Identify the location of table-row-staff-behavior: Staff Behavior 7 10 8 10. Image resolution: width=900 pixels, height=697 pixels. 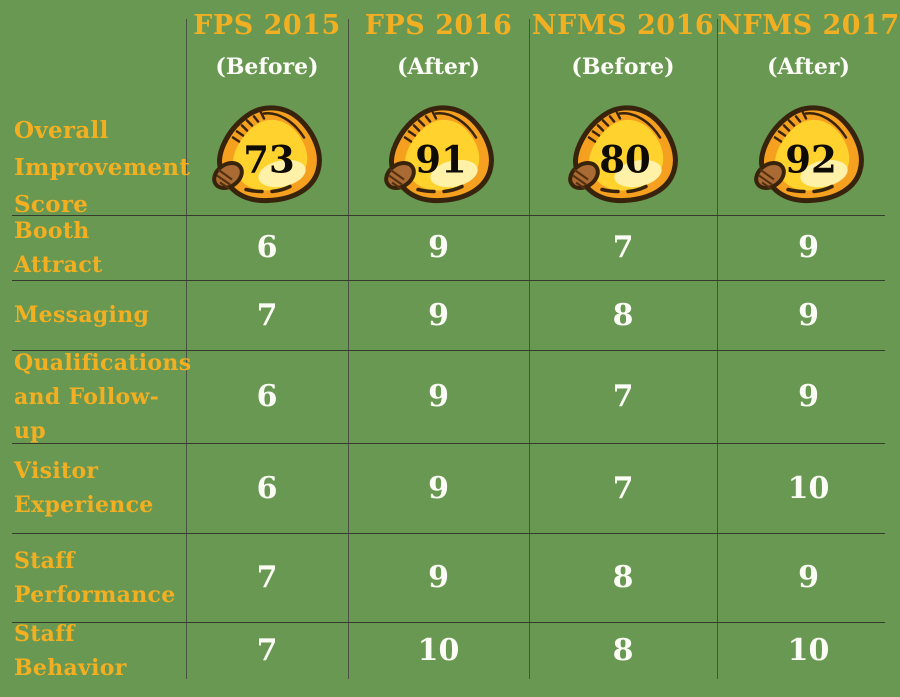
(450, 651).